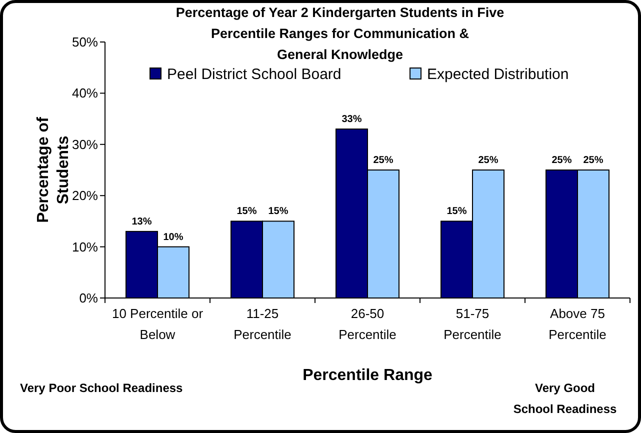  Describe the element at coordinates (85, 196) in the screenshot. I see `y-tick-label: 20%` at that location.